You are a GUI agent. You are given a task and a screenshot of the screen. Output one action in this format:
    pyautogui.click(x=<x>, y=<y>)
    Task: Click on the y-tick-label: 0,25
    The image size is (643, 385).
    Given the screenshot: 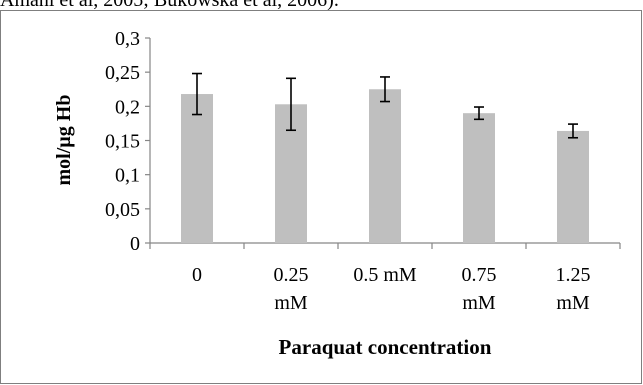 What is the action you would take?
    pyautogui.click(x=122, y=73)
    